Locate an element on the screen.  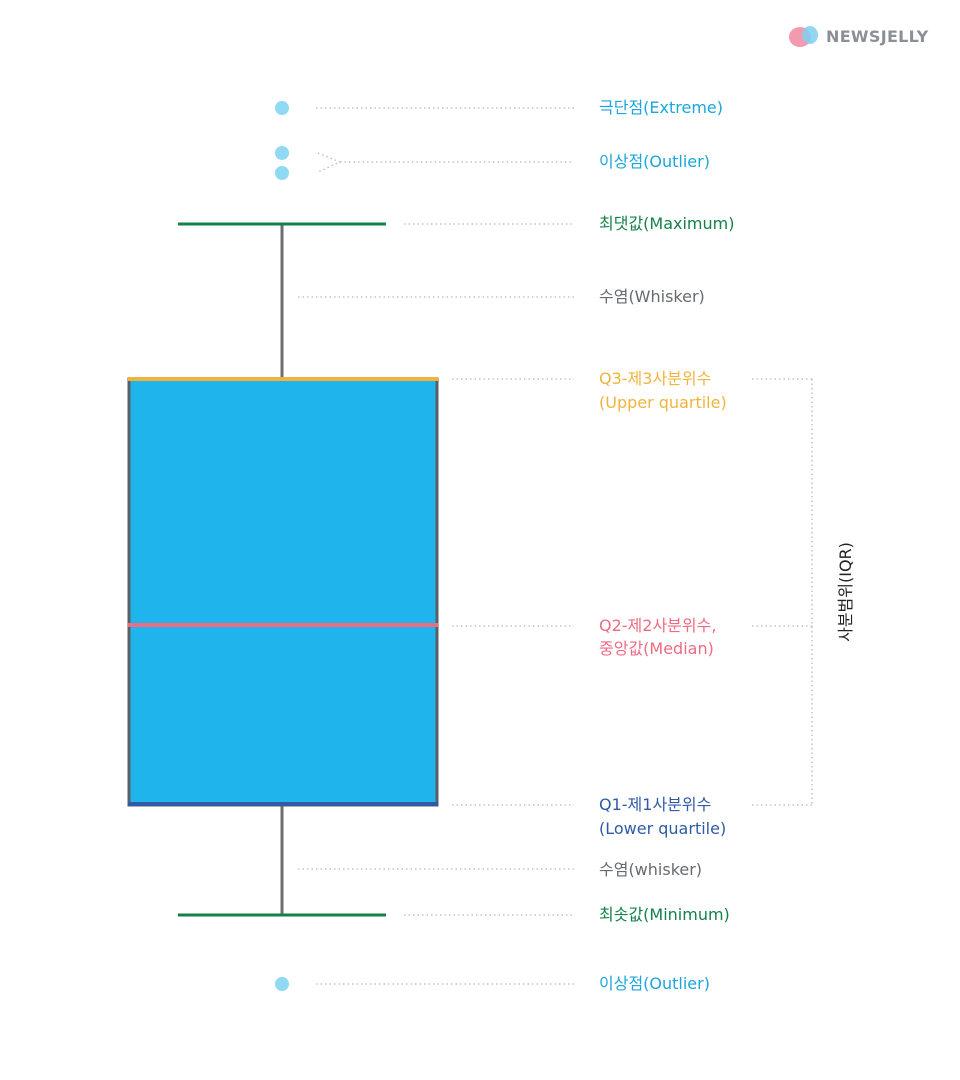
label-q3-sub: (Upper quartile) is located at coordinates (663, 402).